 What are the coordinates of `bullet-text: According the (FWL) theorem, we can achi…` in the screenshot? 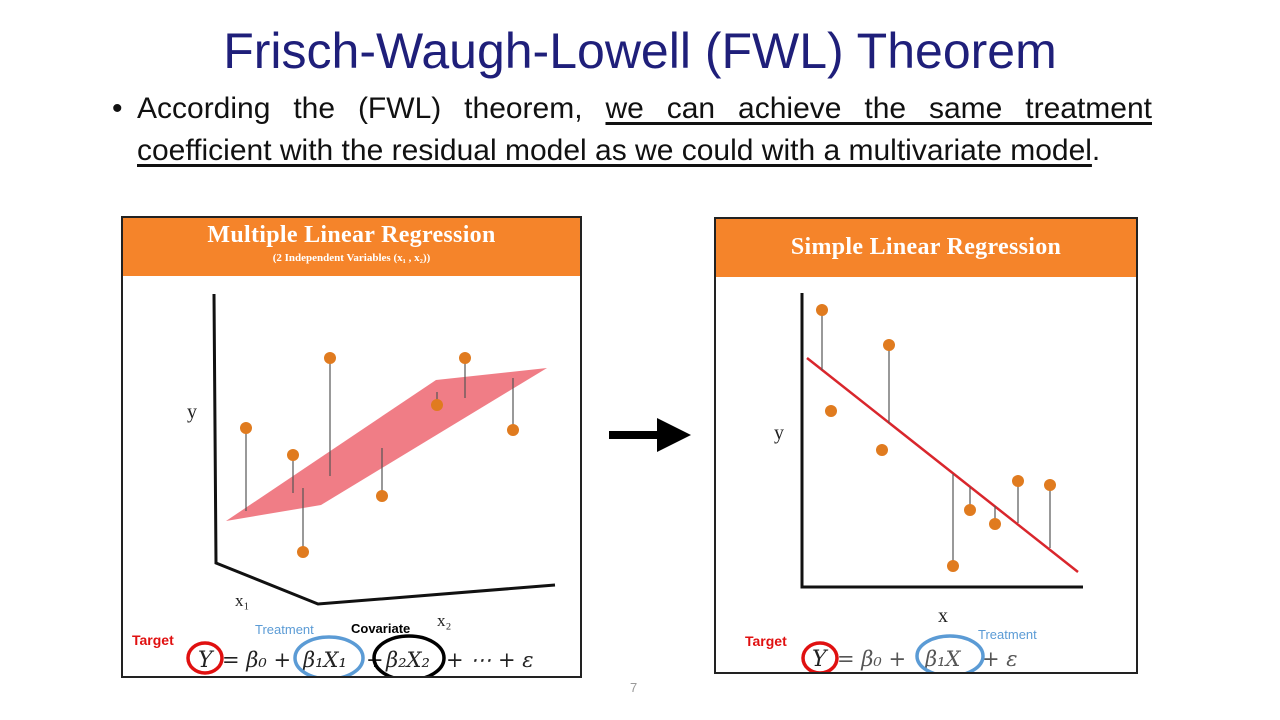 It's located at (644, 130).